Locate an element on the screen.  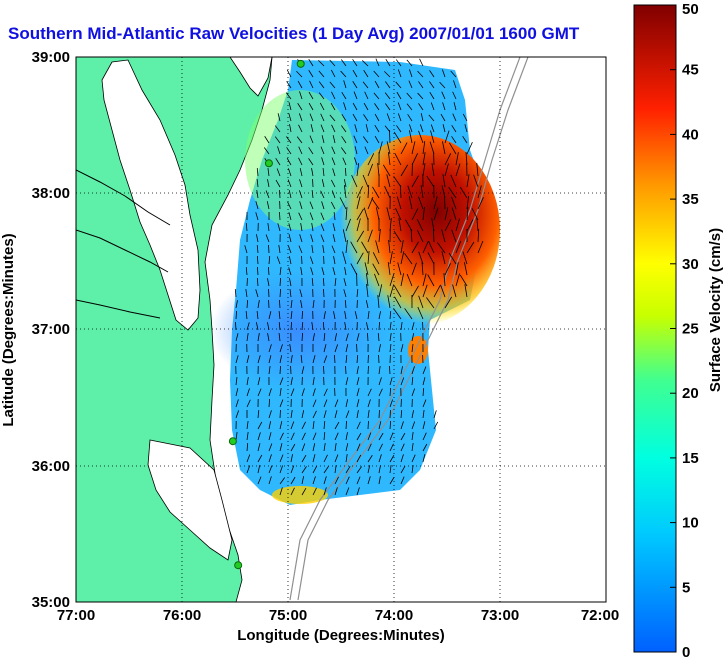
colorbar-tick-label: 50 is located at coordinates (690, 9).